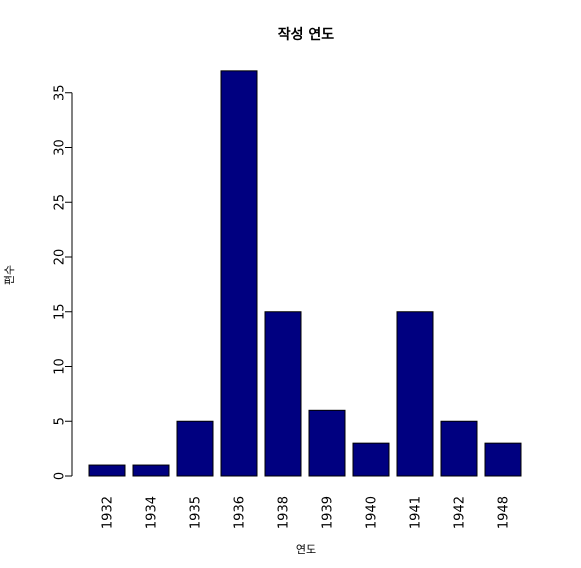 The width and height of the screenshot is (581, 568). I want to click on bar-1941, so click(415, 394).